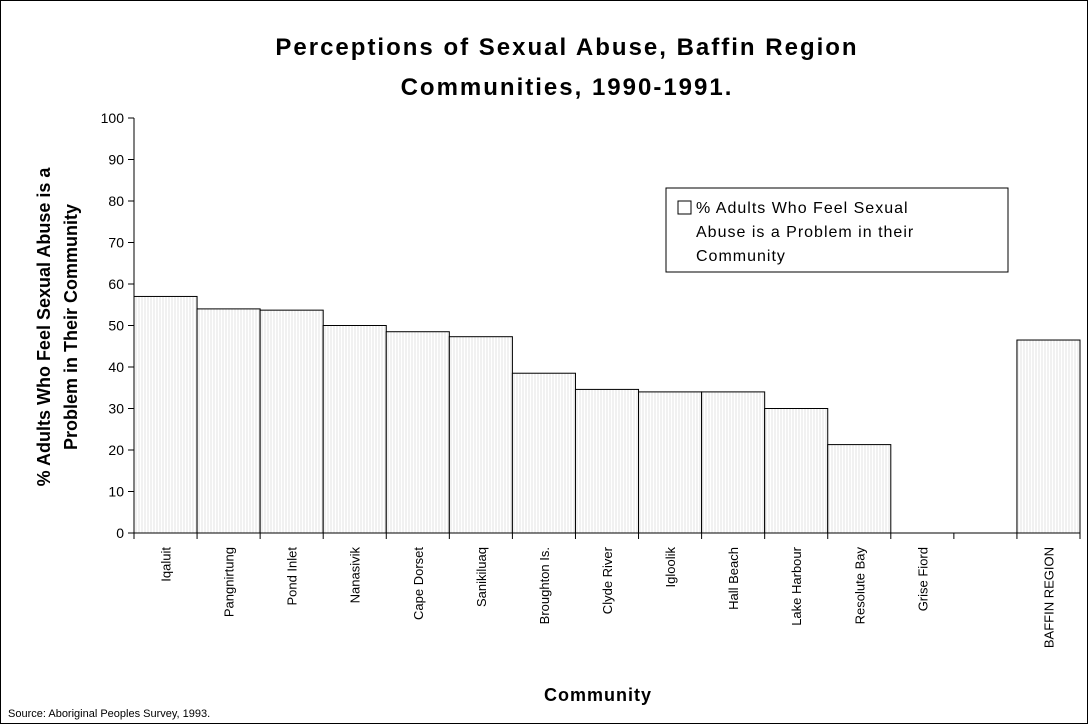 The image size is (1088, 724). What do you see at coordinates (113, 118) in the screenshot?
I see `y-tick-label: 100` at bounding box center [113, 118].